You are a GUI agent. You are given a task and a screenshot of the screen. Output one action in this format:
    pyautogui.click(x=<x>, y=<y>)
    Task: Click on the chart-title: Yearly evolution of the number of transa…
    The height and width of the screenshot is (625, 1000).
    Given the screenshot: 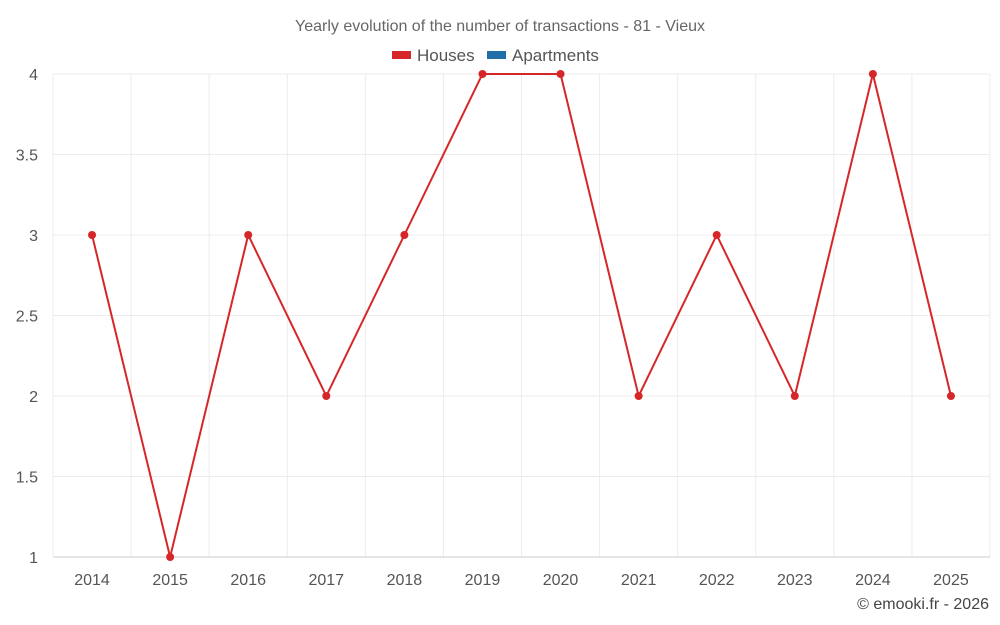 What is the action you would take?
    pyautogui.click(x=500, y=26)
    